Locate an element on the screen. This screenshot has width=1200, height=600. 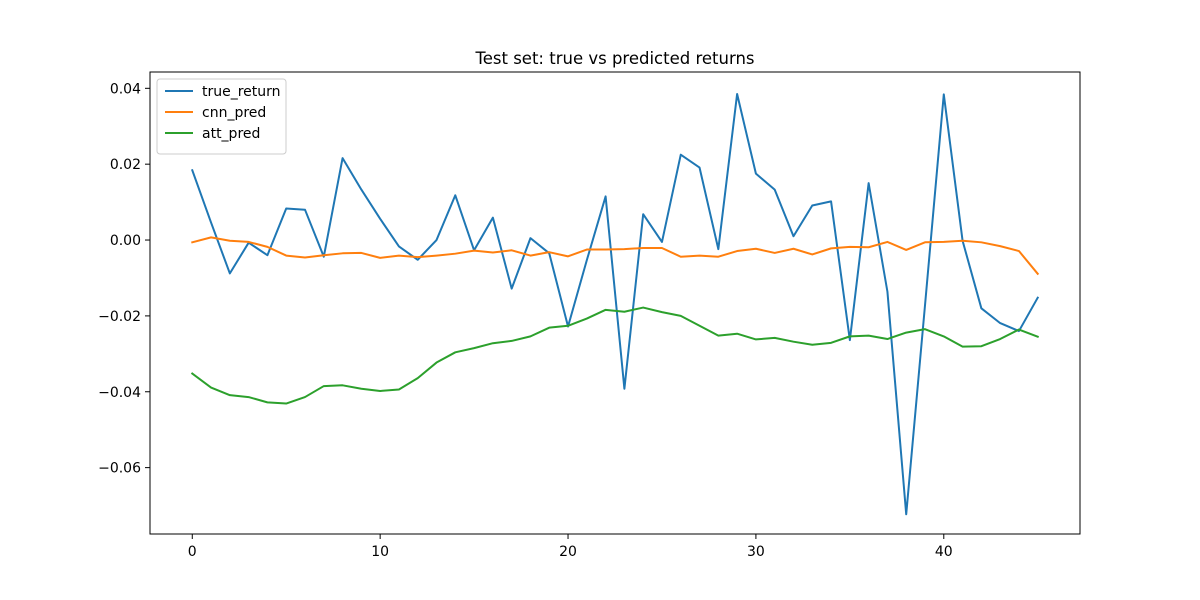
x-tick-label: 10 is located at coordinates (380, 552).